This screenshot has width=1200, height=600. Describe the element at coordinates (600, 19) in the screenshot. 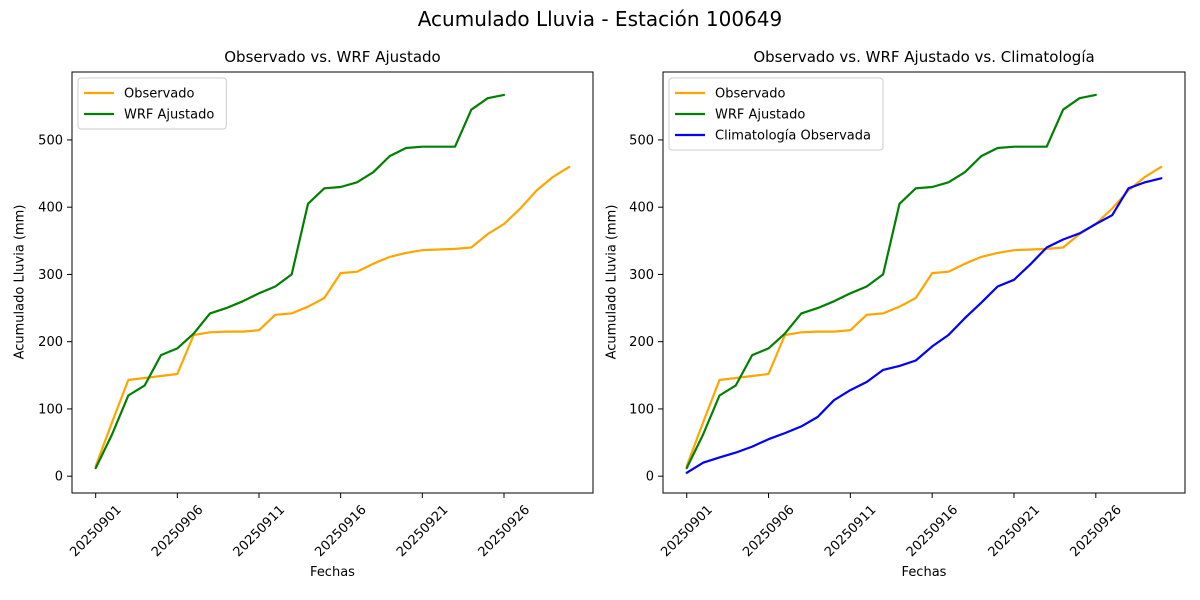

I see `figure-title: Acumulado Lluvia - Estación 100649` at that location.